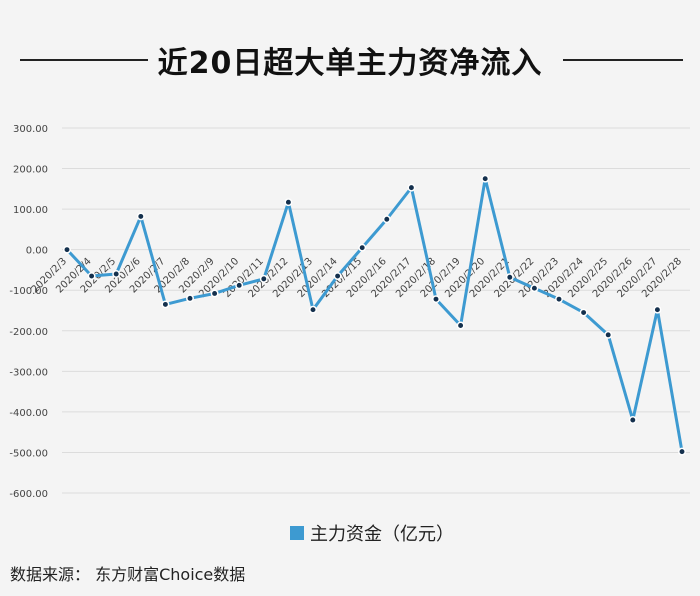 The image size is (700, 596). Describe the element at coordinates (28, 494) in the screenshot. I see `y-tick-label: -600.00` at that location.